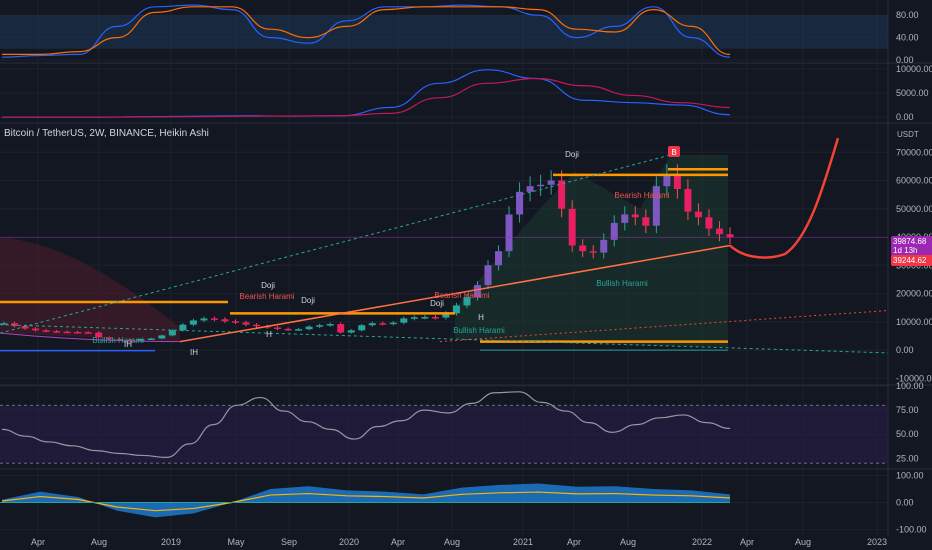 The height and width of the screenshot is (550, 932). What do you see at coordinates (481, 317) in the screenshot?
I see `pattern-label: H` at bounding box center [481, 317].